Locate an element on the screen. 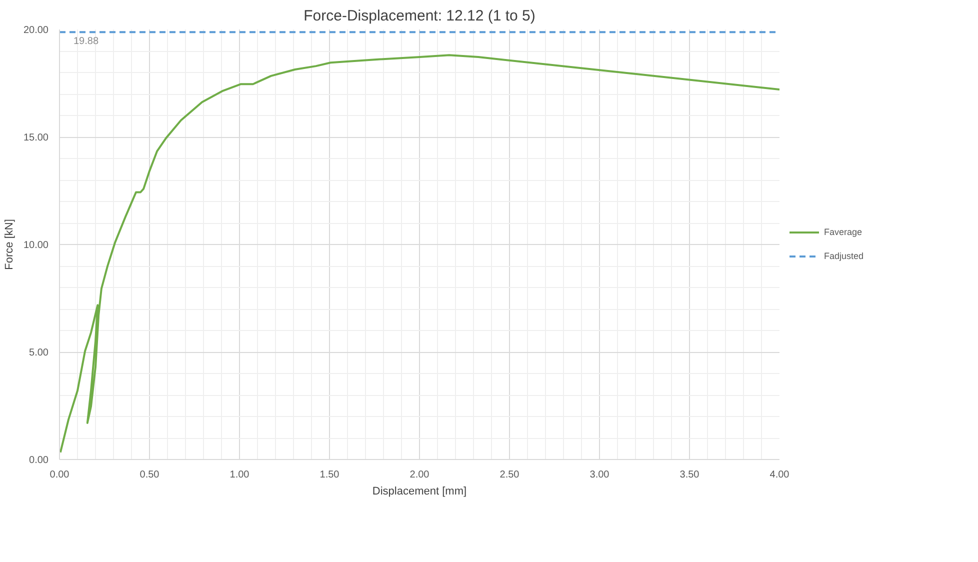 This screenshot has height=562, width=978. x-tick-label: 4.00 is located at coordinates (780, 475).